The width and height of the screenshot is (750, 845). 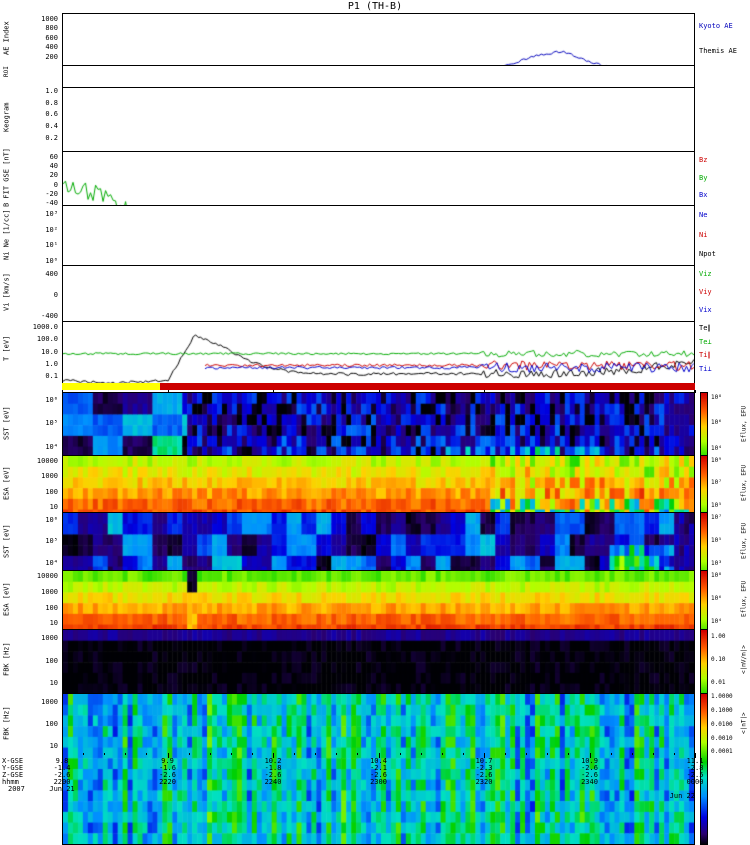 What do you see at coordinates (6, 117) in the screenshot?
I see `keogram-axis-label: Keogram` at bounding box center [6, 117].